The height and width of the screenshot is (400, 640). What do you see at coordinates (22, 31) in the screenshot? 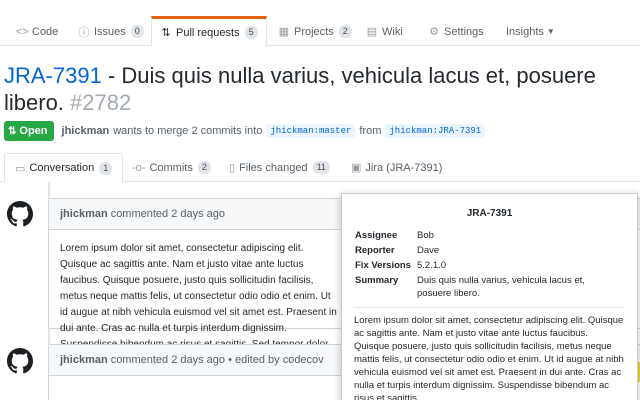
I see `code-icon: <>` at bounding box center [22, 31].